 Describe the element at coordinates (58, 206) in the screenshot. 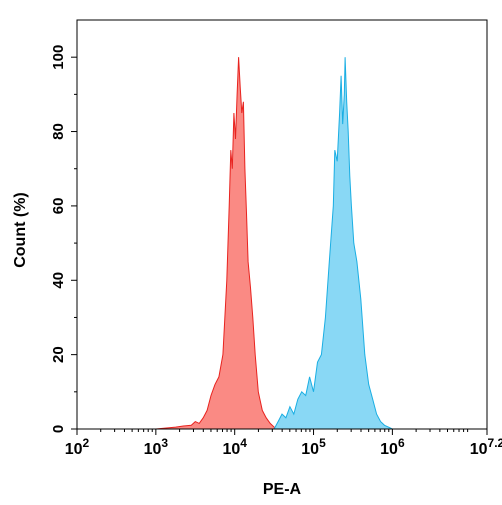

I see `y-tick-label: 60` at that location.